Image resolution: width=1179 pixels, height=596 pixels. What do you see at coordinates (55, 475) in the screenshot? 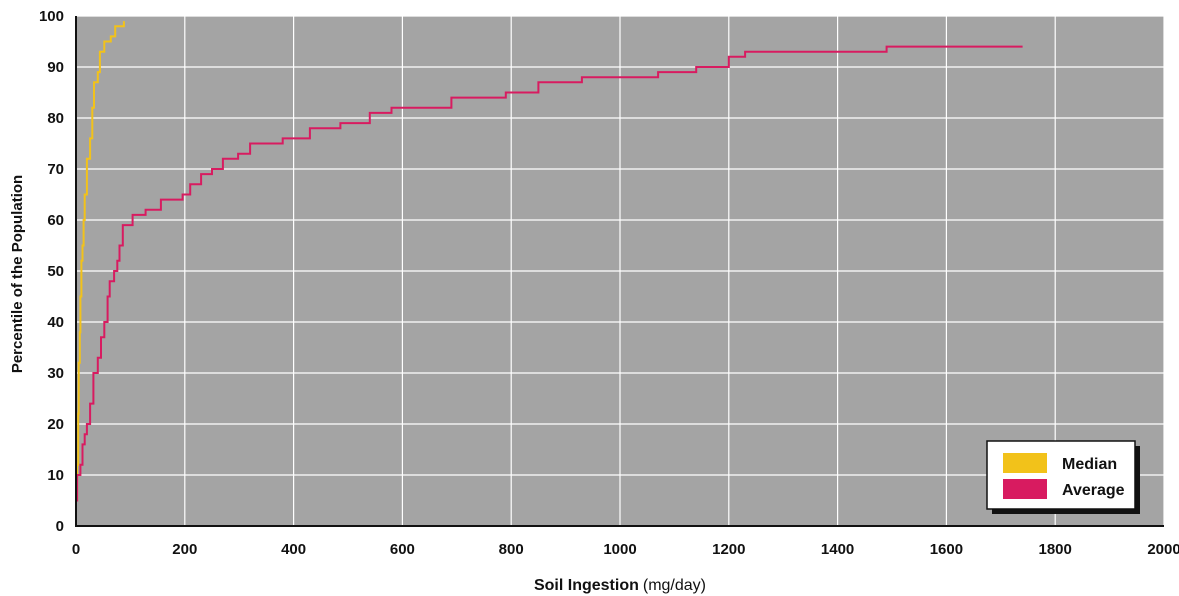
I see `y-tick-label: 10` at bounding box center [55, 475].